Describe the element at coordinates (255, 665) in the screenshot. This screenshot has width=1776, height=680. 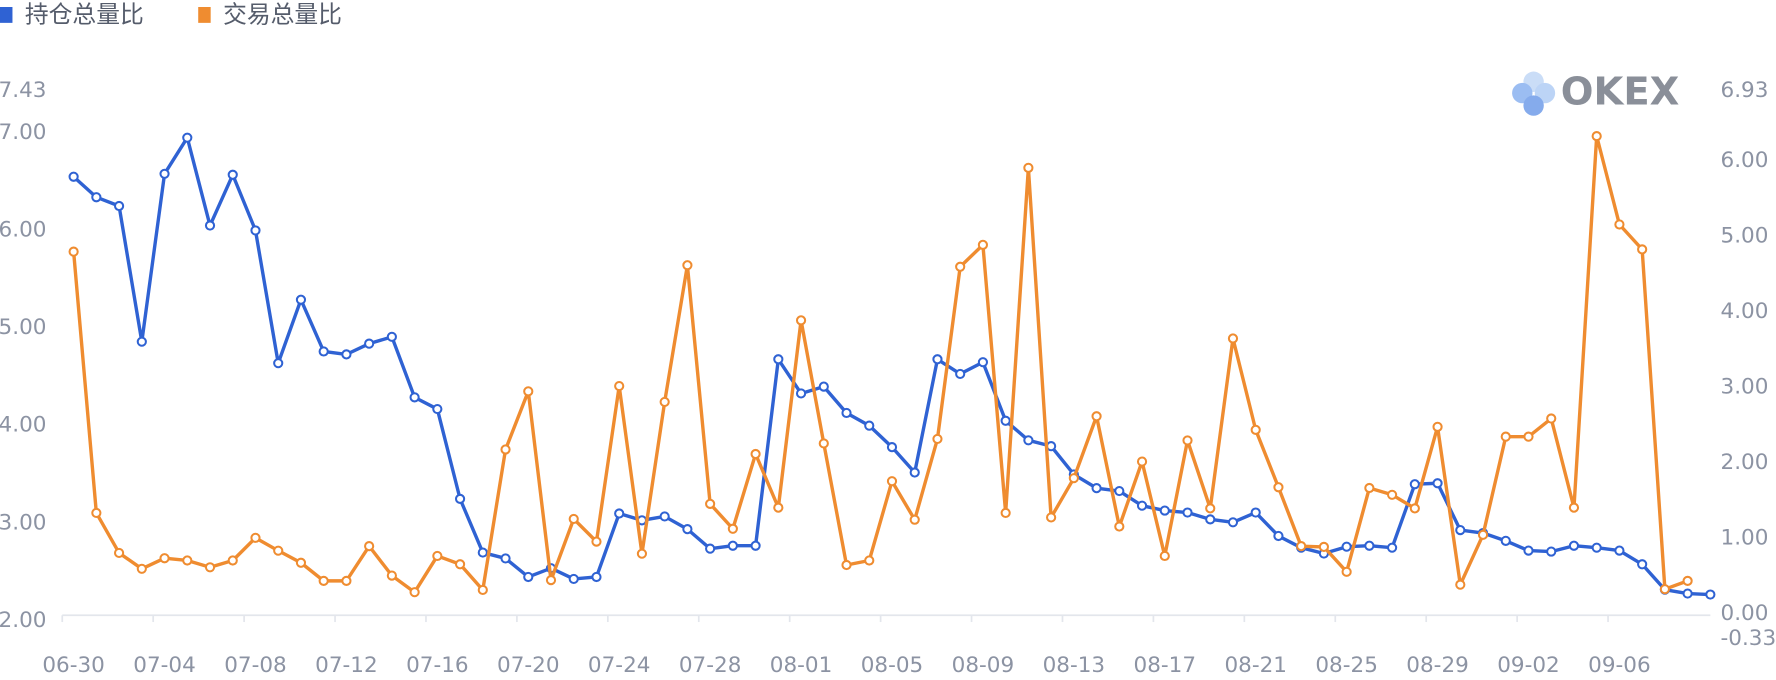
I see `x-tick-label: 07-08` at that location.